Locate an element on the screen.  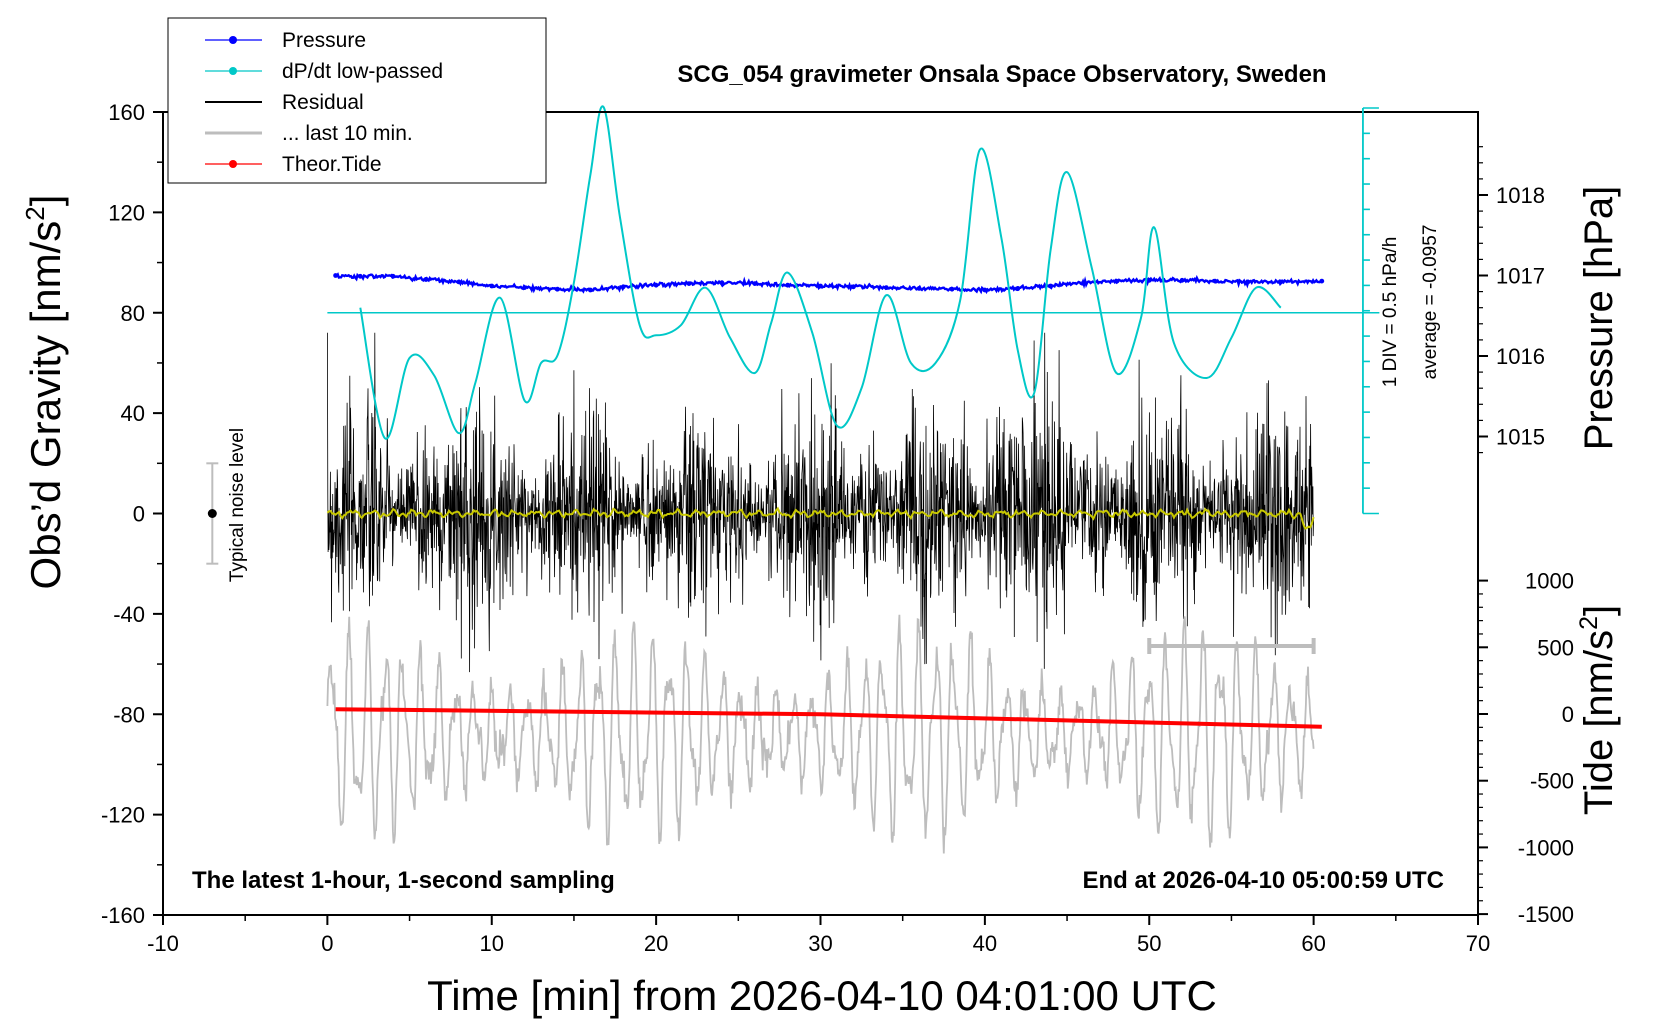
x-tick-label: -10 is located at coordinates (163, 943).